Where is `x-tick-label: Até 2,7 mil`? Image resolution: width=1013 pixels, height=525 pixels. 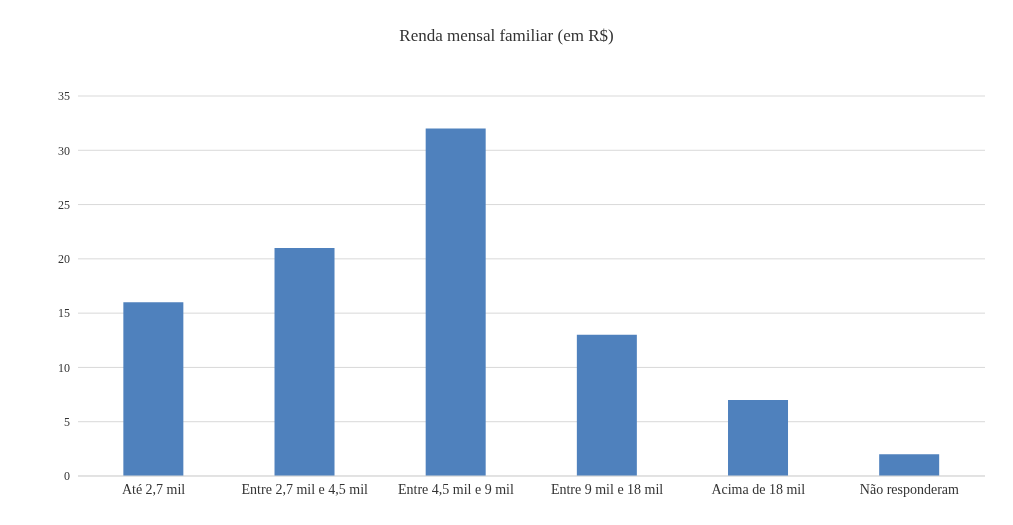
x-tick-label: Até 2,7 mil is located at coordinates (153, 489).